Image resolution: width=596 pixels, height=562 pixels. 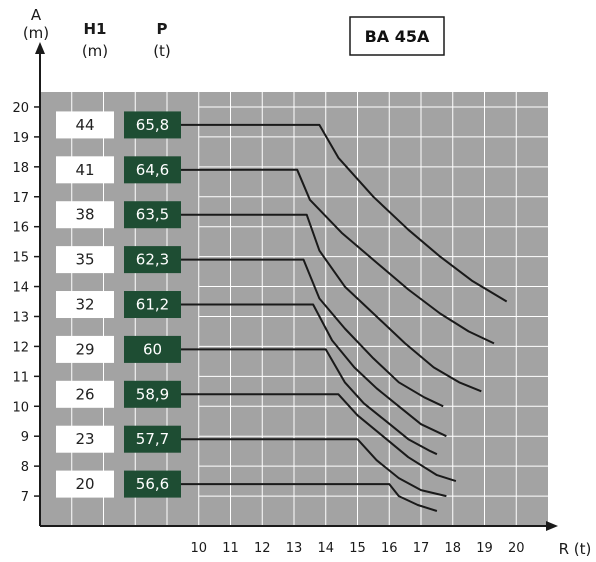 I want to click on p-value: 57,7, so click(x=152, y=439).